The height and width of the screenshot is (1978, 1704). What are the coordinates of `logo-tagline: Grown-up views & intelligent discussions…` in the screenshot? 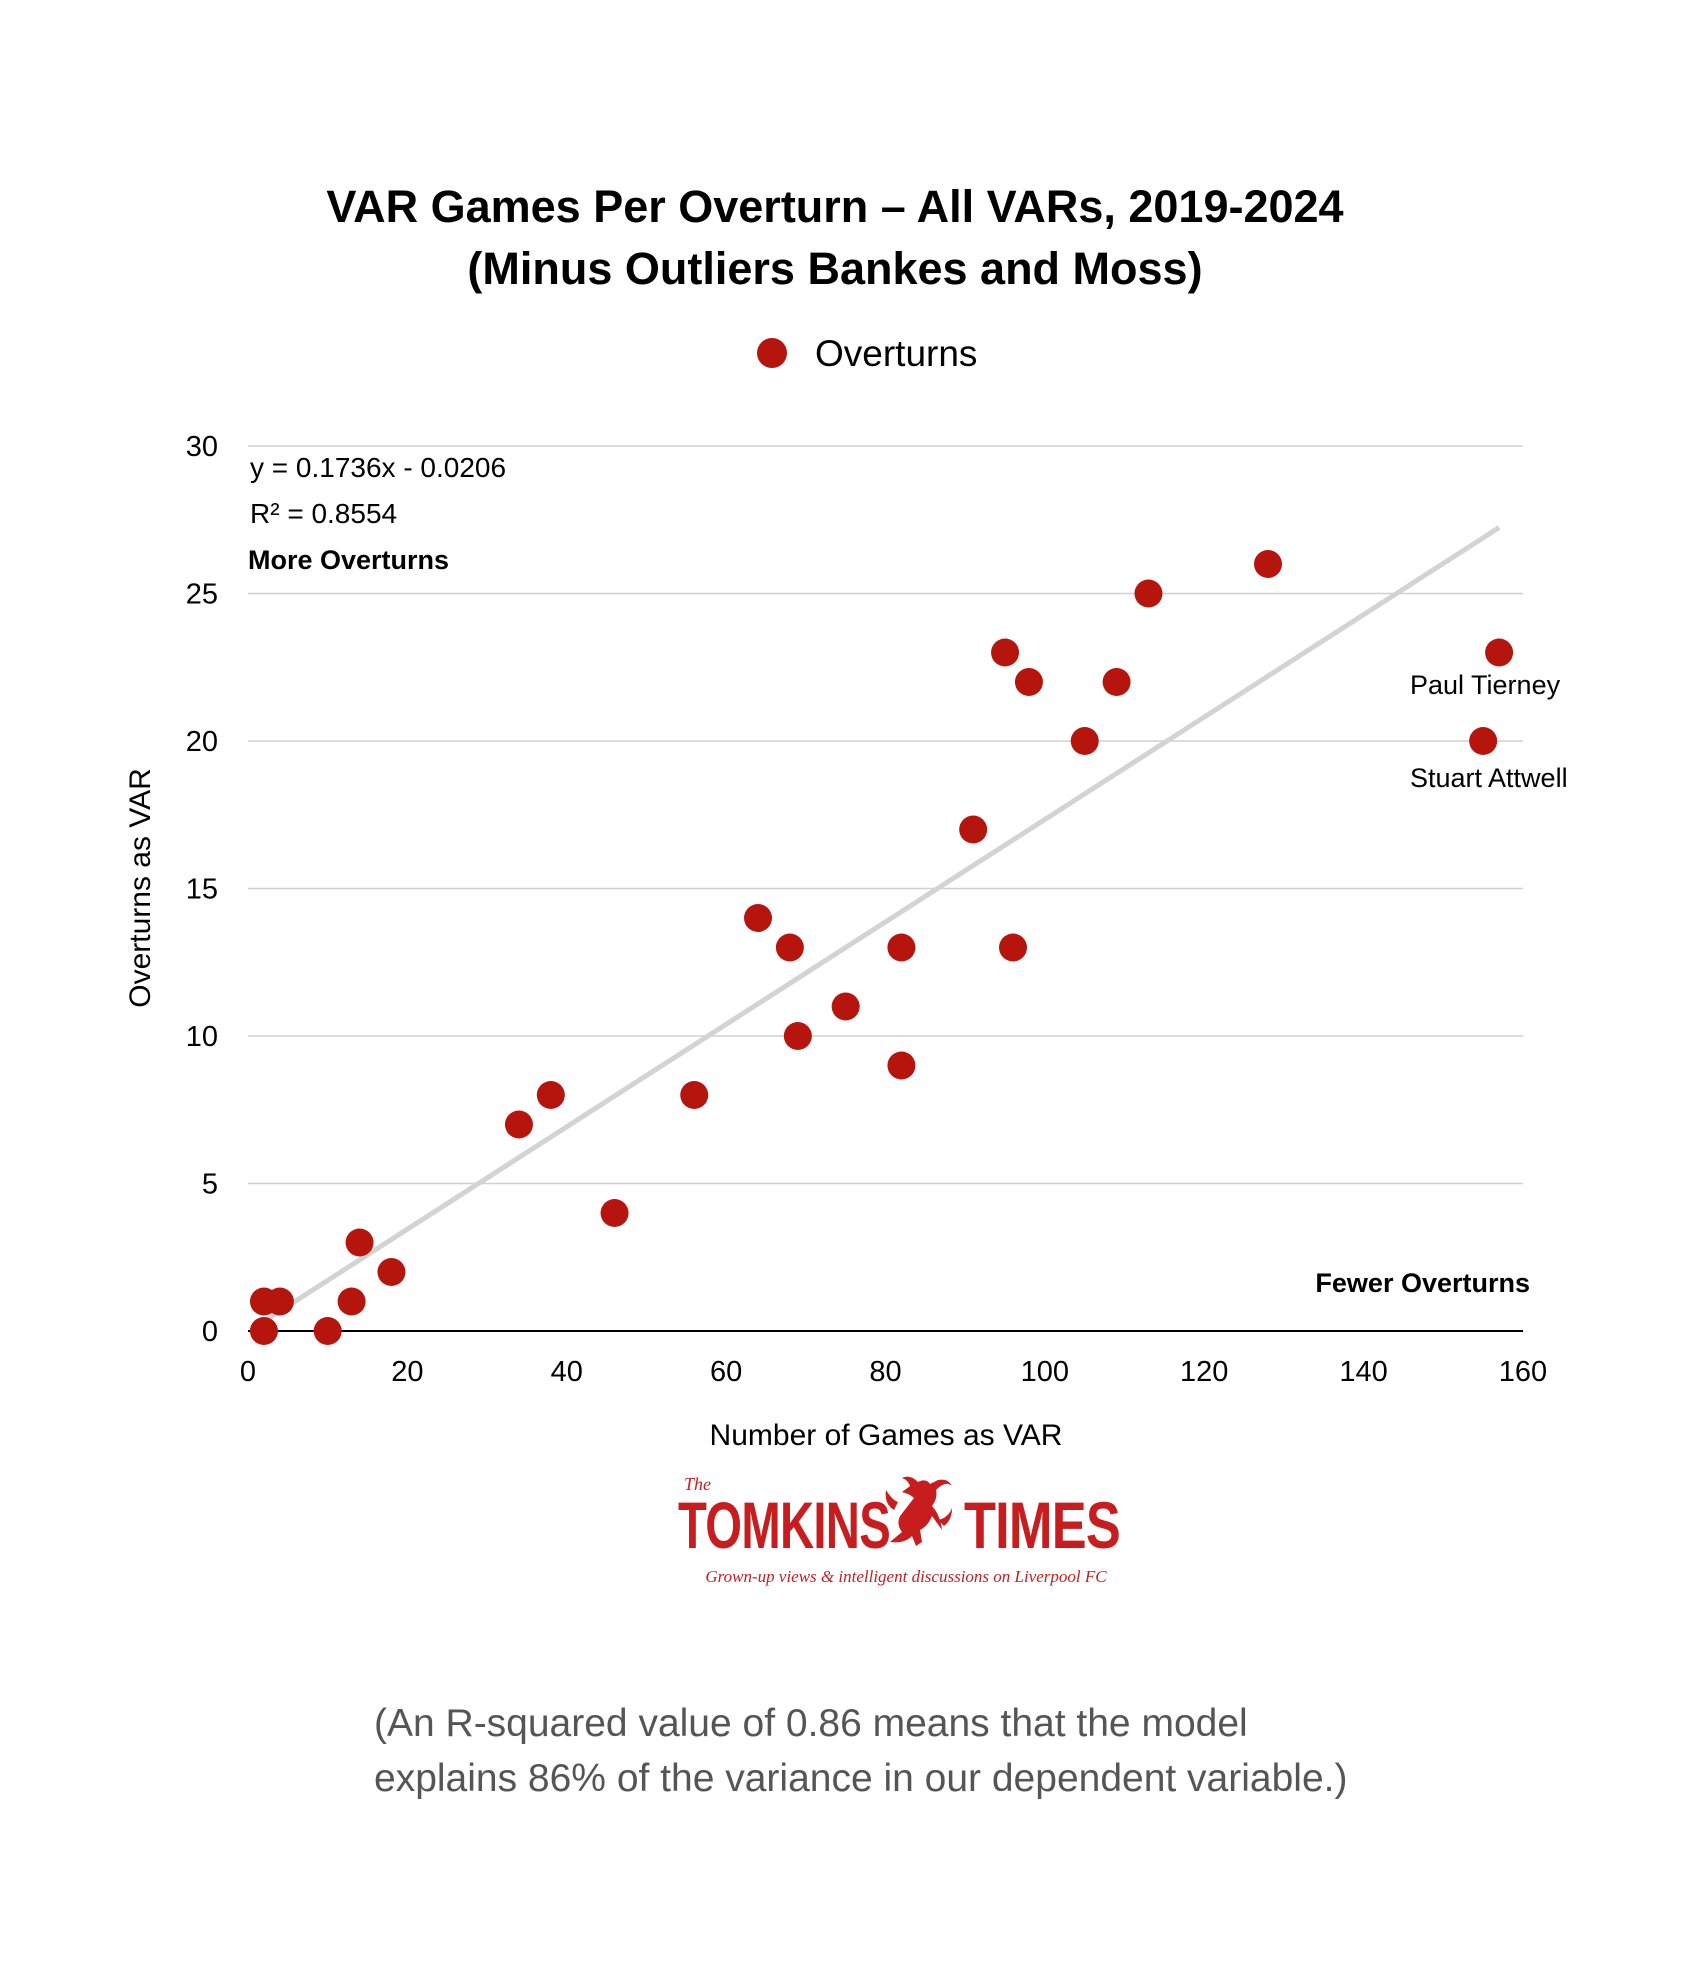 It's located at (906, 1576).